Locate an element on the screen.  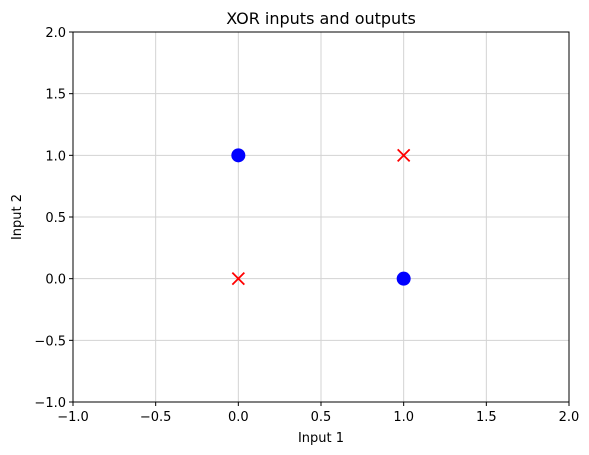
x-tick-label: 2.0 is located at coordinates (569, 417).